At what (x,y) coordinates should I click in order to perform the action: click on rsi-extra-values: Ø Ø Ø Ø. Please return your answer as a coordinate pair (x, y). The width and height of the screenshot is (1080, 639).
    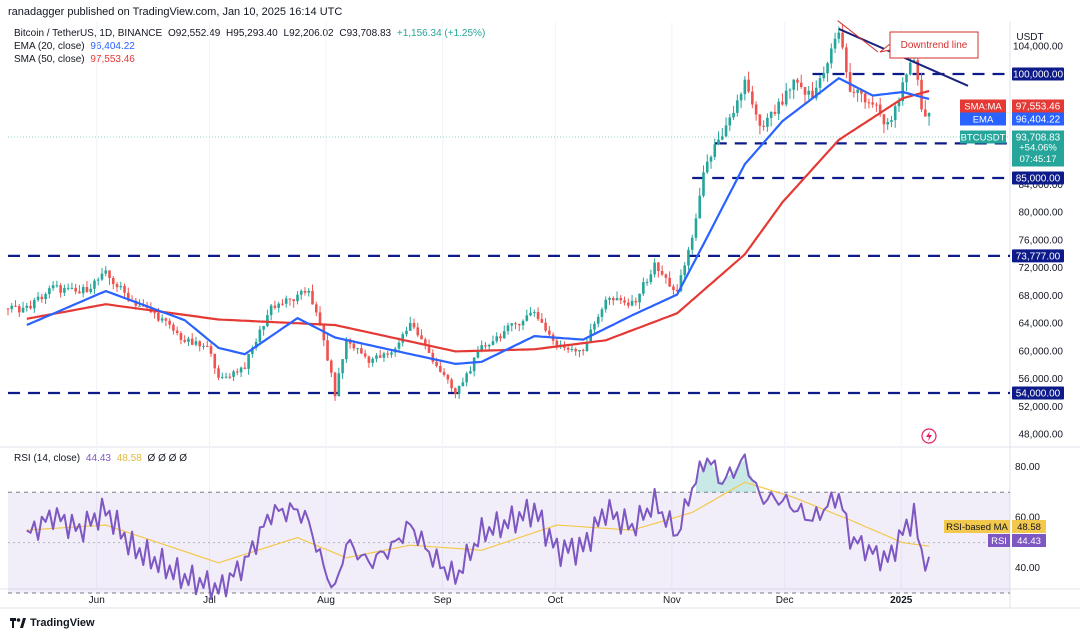
    Looking at the image, I should click on (167, 458).